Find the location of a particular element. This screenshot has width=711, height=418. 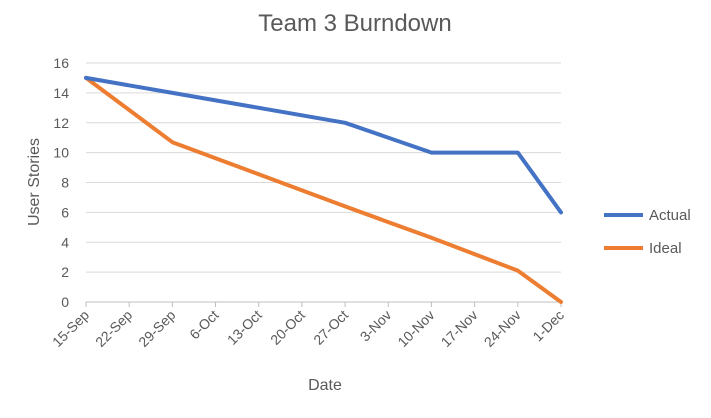

x-tick-label: 17-Nov is located at coordinates (459, 328).